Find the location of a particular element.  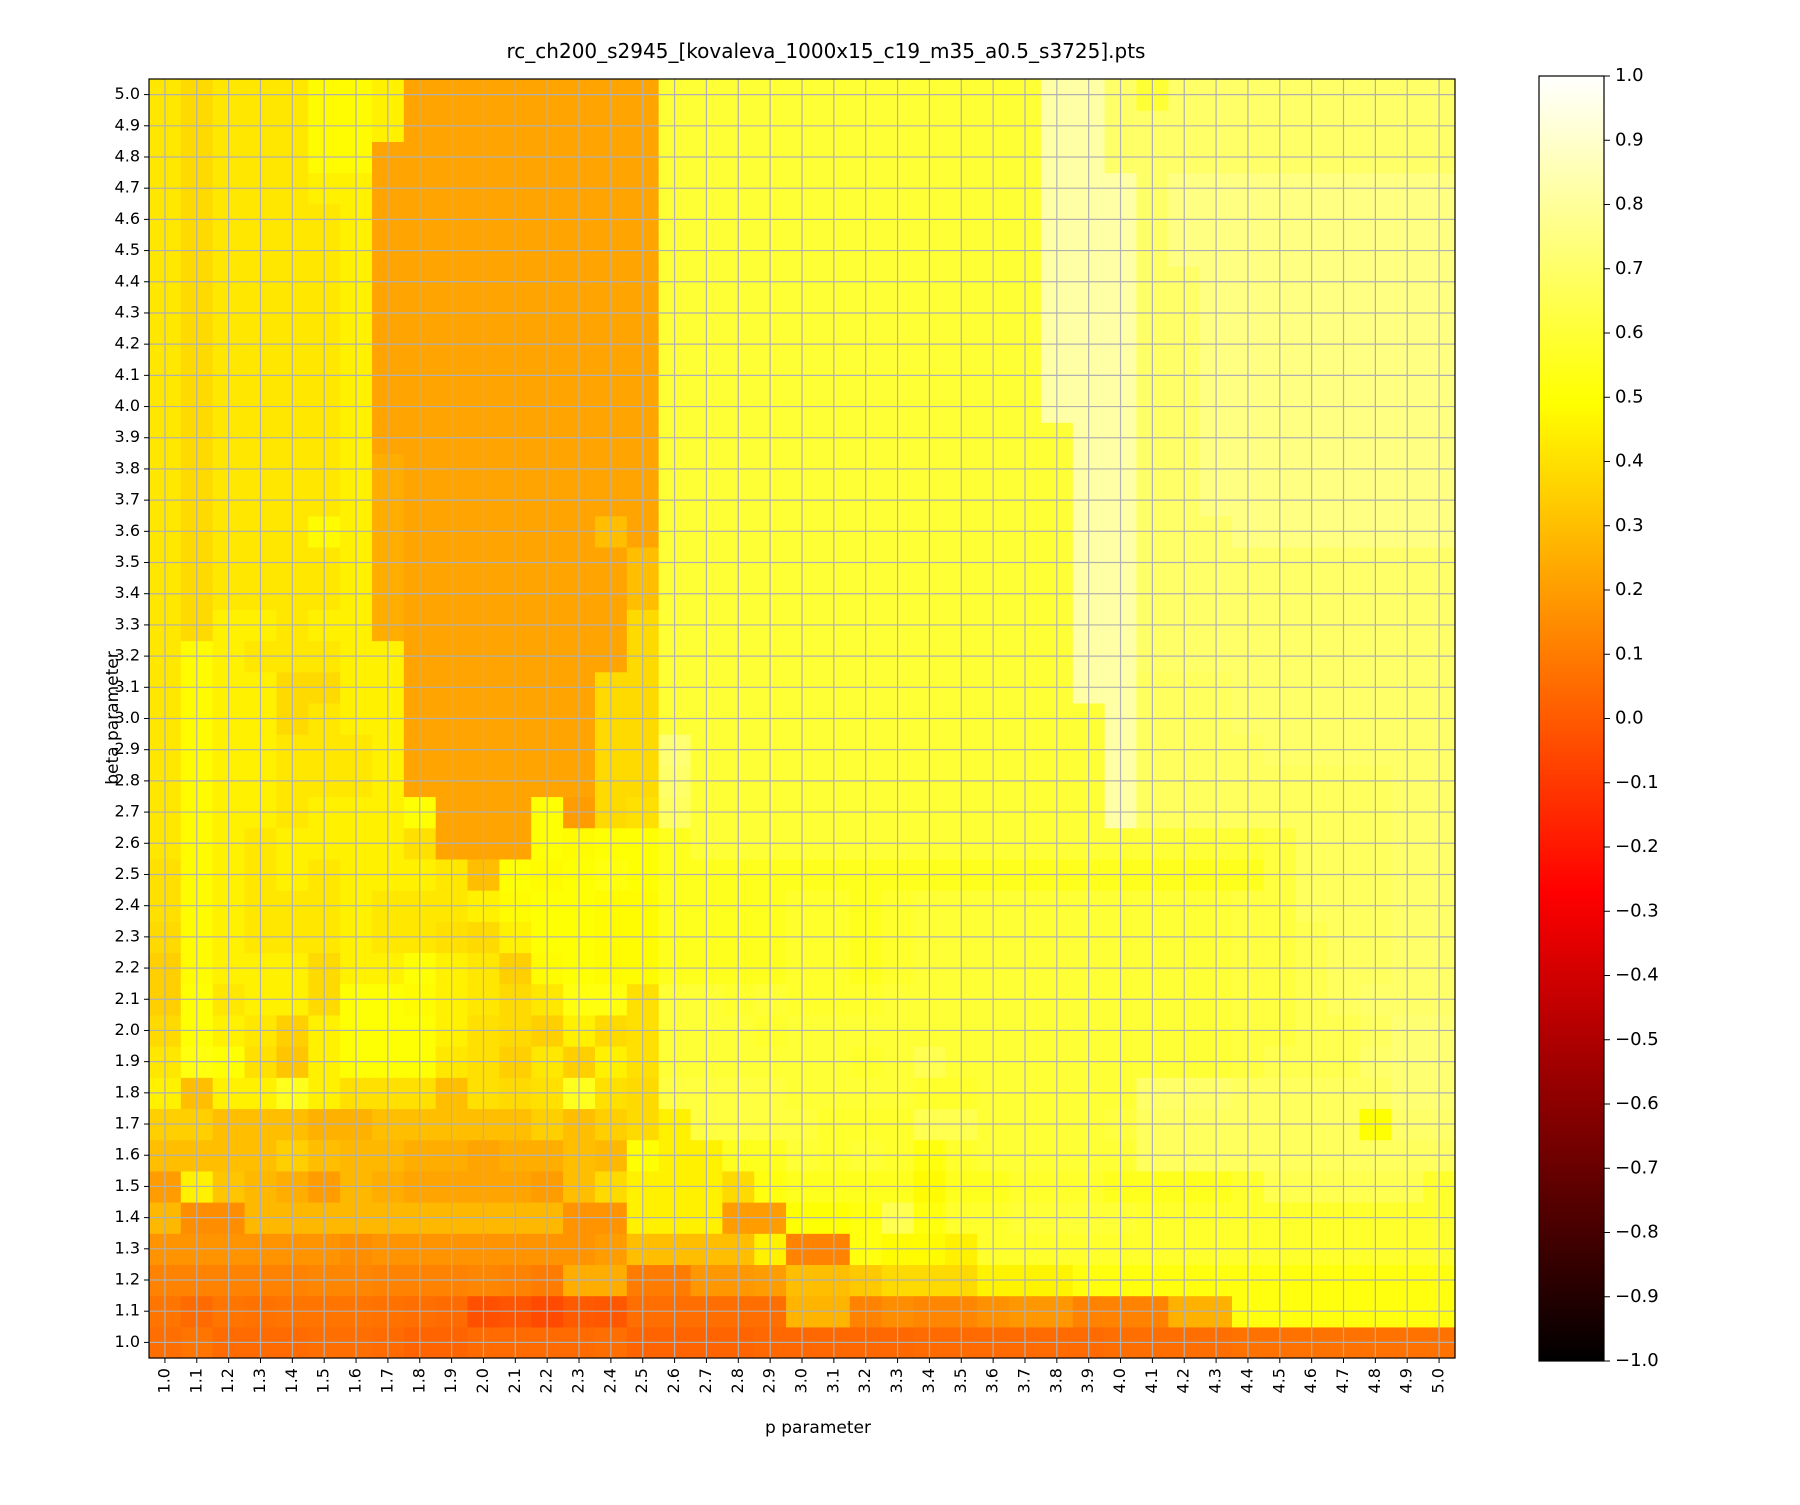

x-tick-label: 2.7 is located at coordinates (705, 1380).